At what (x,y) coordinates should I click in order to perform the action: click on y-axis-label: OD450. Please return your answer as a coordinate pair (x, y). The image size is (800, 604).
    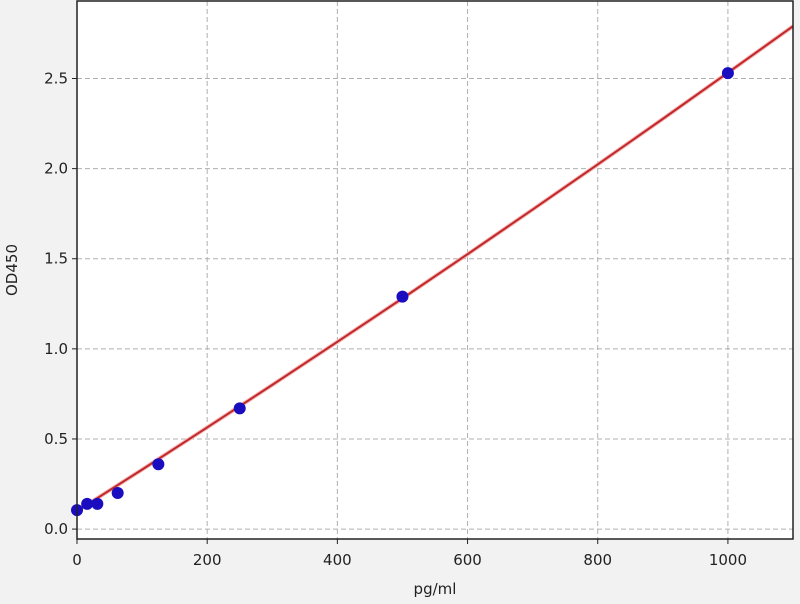
    Looking at the image, I should click on (12, 270).